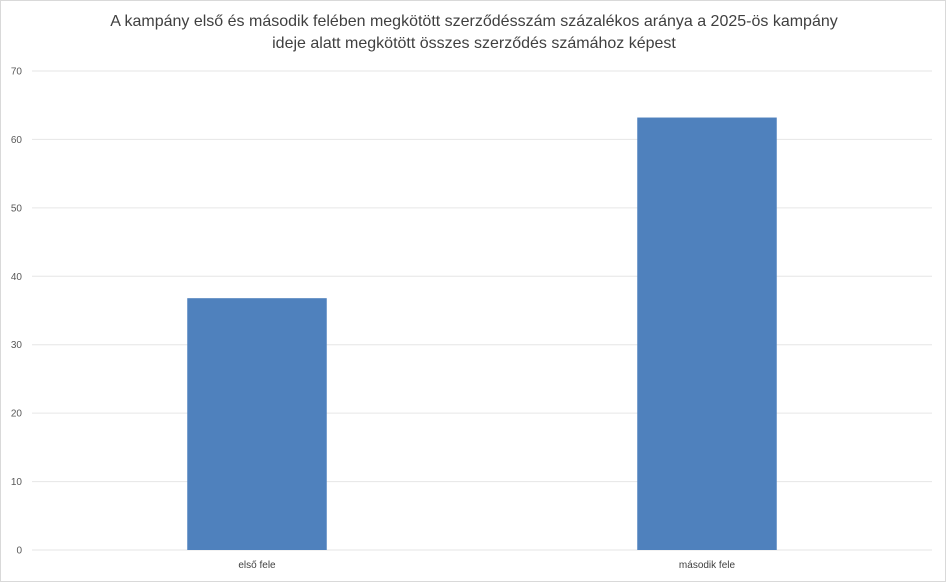 The height and width of the screenshot is (582, 946). Describe the element at coordinates (257, 565) in the screenshot. I see `x-category-label-1: első fele` at that location.